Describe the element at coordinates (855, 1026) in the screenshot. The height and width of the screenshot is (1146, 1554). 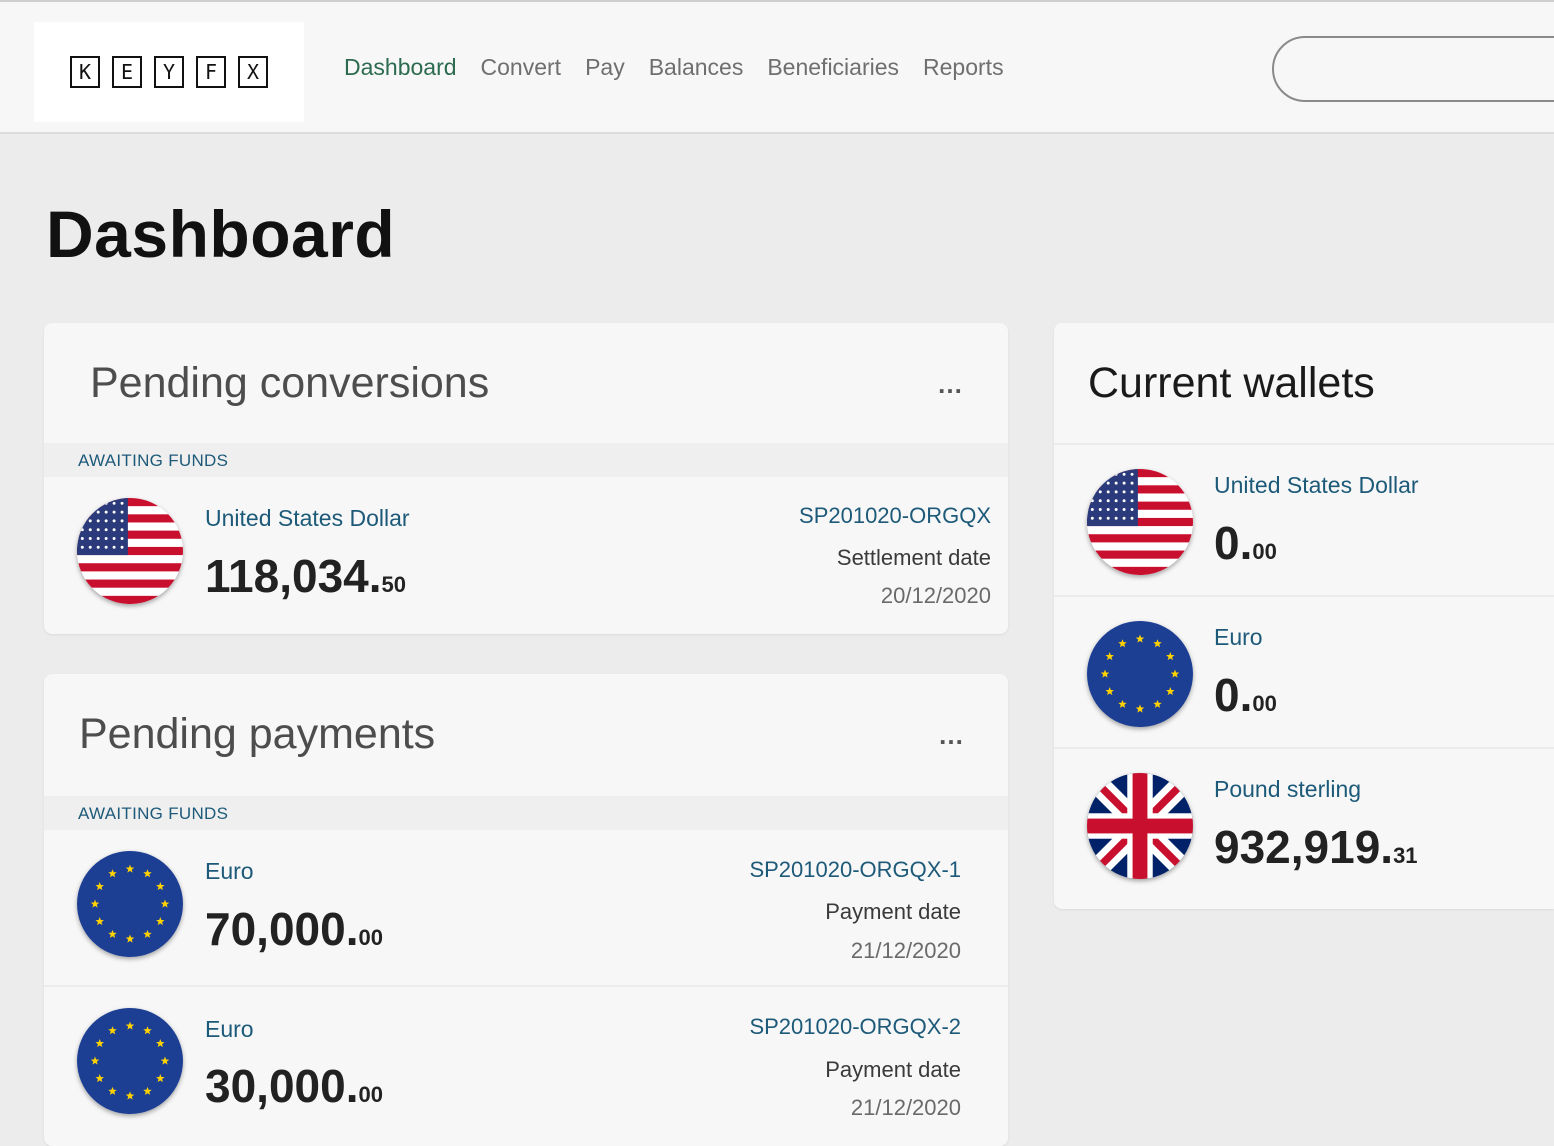
I see `reference-link: SP201020-ORGQX-2` at that location.